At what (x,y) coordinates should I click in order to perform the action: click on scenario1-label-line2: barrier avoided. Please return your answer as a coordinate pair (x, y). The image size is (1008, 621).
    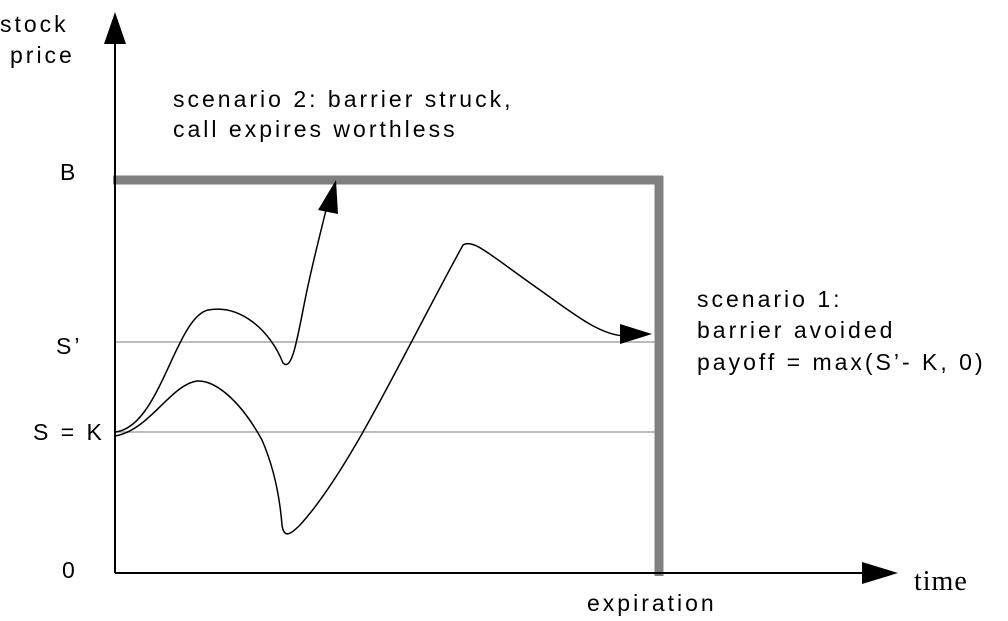
    Looking at the image, I should click on (796, 330).